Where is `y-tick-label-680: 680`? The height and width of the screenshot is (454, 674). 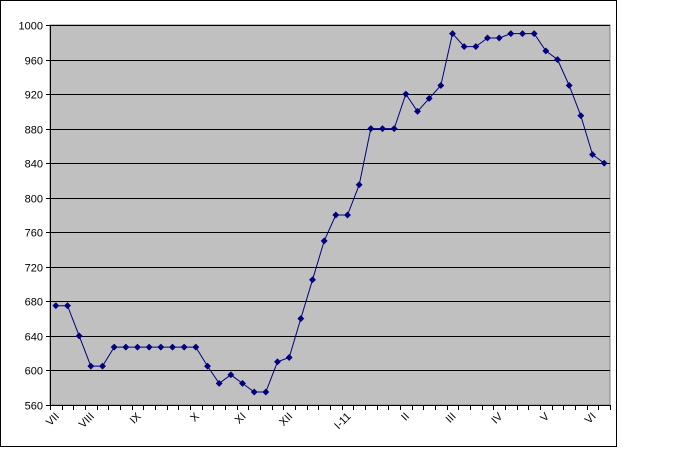 y-tick-label-680: 680 is located at coordinates (34, 303).